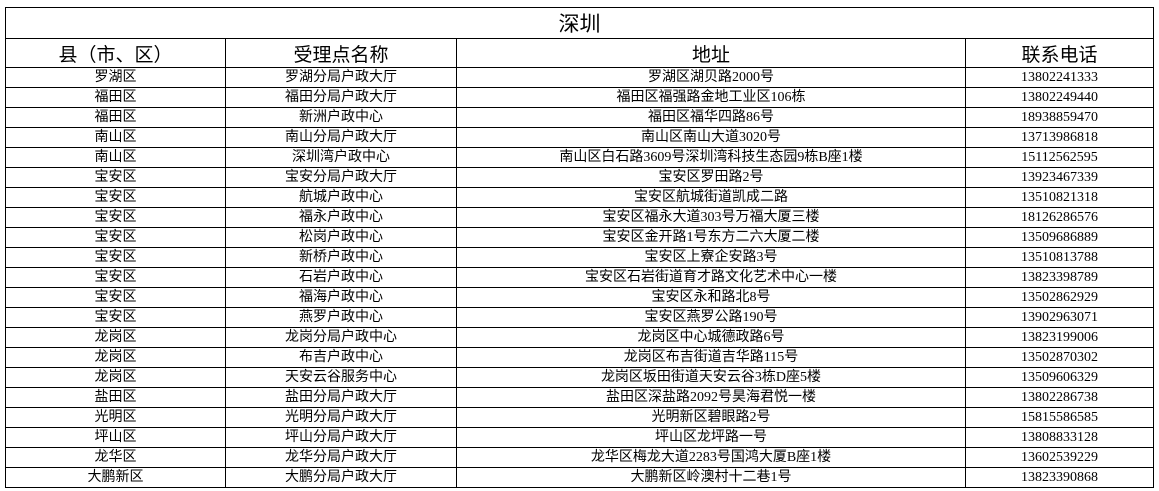 The width and height of the screenshot is (1159, 491). Describe the element at coordinates (1059, 257) in the screenshot. I see `phone-cell: 13510813788` at that location.